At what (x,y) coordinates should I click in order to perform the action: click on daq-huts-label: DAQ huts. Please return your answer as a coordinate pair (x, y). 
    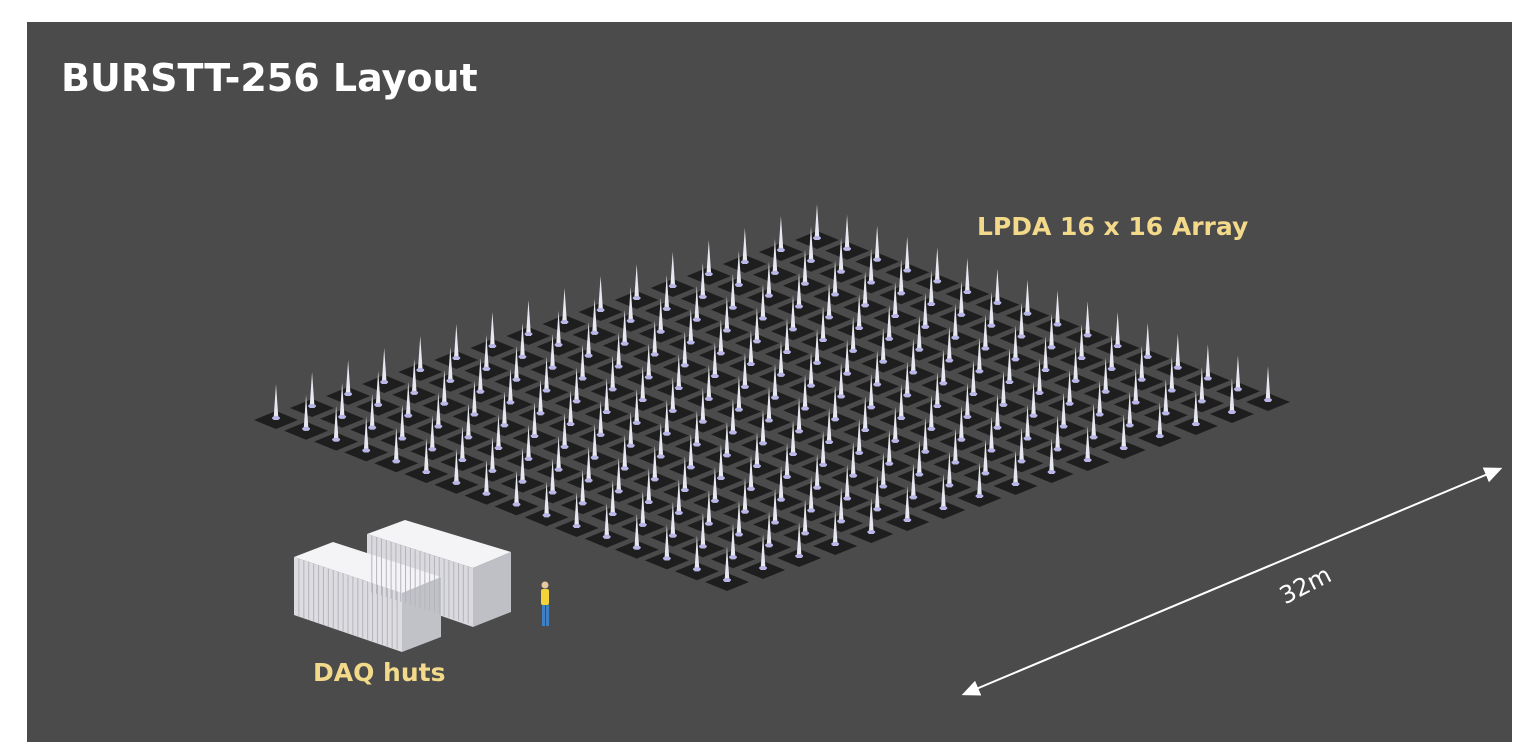
    Looking at the image, I should click on (379, 672).